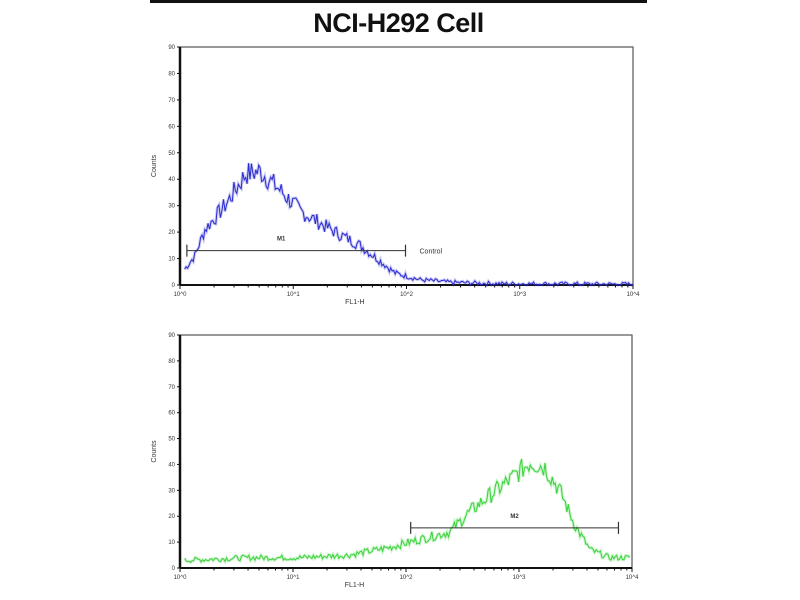 This screenshot has width=800, height=600. What do you see at coordinates (514, 517) in the screenshot?
I see `gate-marker-label: M2` at bounding box center [514, 517].